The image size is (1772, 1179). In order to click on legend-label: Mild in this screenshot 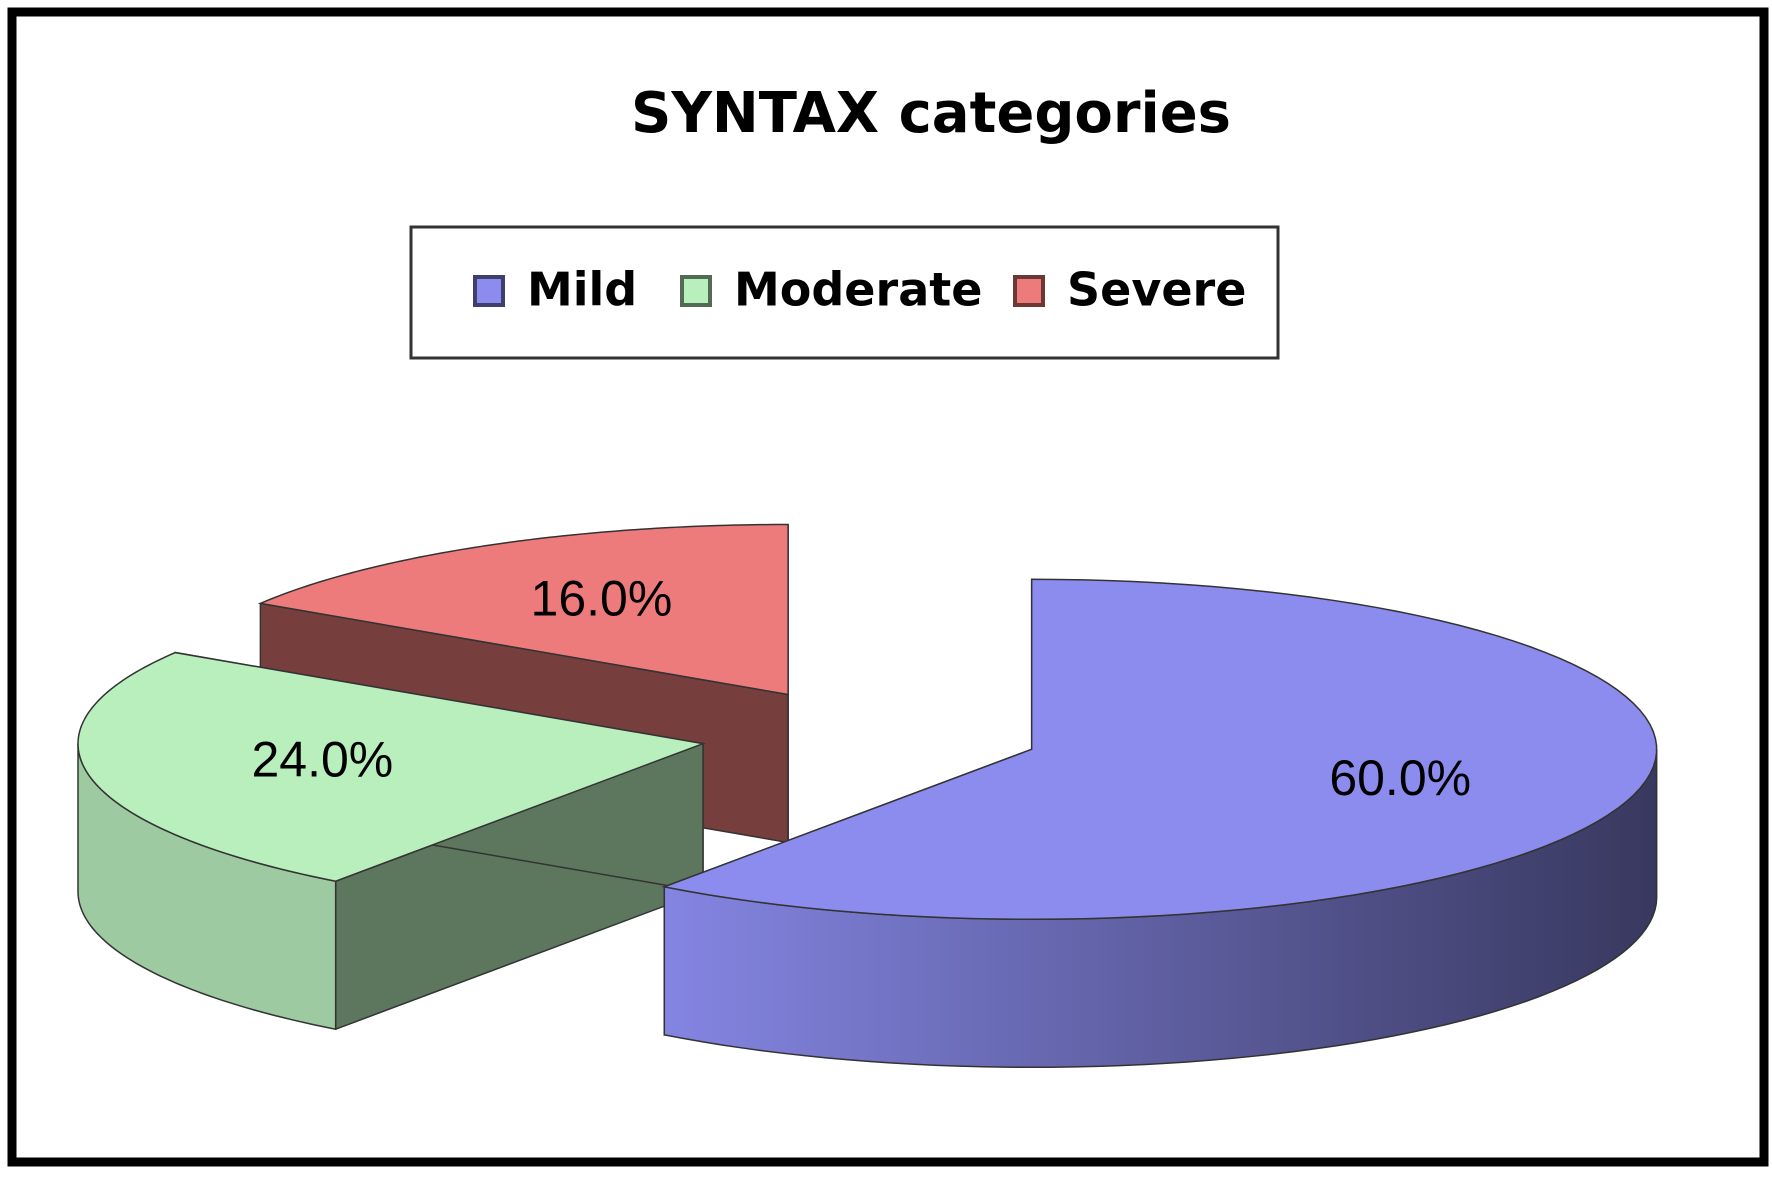, I will do `click(582, 290)`.